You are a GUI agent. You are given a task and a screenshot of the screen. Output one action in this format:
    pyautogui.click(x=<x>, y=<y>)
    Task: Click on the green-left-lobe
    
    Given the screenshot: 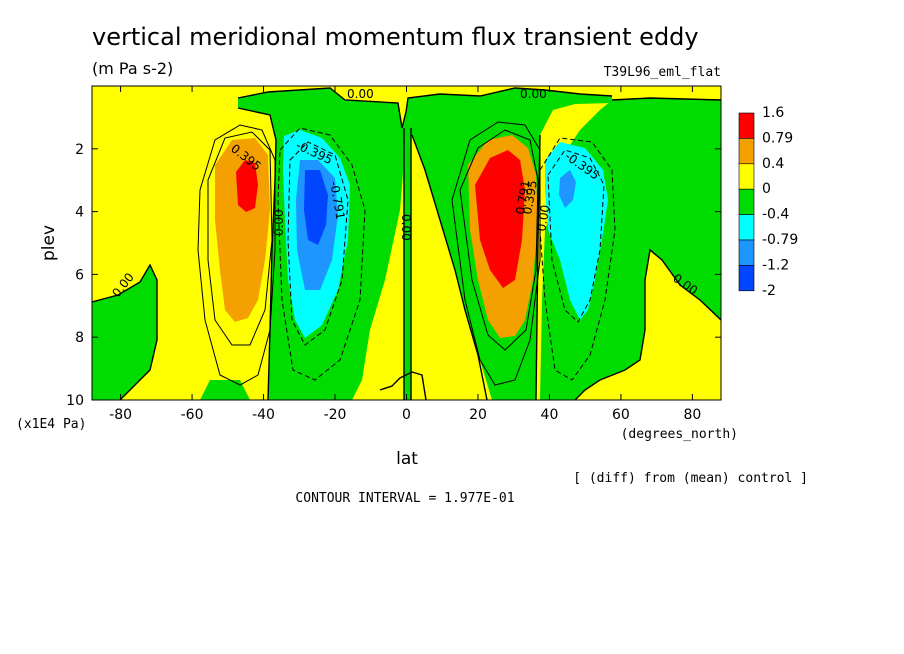 What is the action you would take?
    pyautogui.click(x=124, y=332)
    